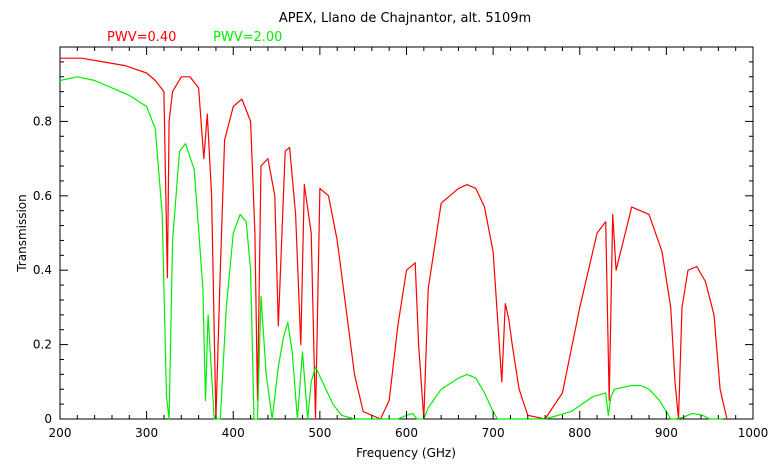 The image size is (780, 468). Describe the element at coordinates (753, 433) in the screenshot. I see `x-tick-label: 1000` at that location.